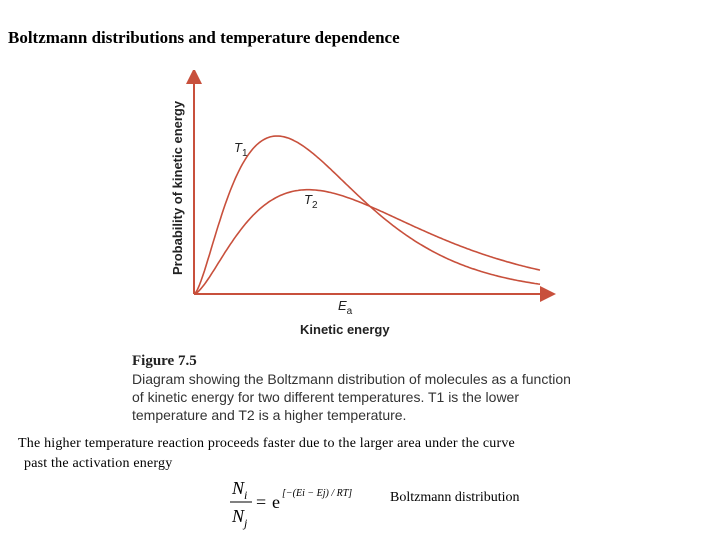 The width and height of the screenshot is (720, 540). What do you see at coordinates (245, 495) in the screenshot?
I see `eq-numerator-sub: i` at bounding box center [245, 495].